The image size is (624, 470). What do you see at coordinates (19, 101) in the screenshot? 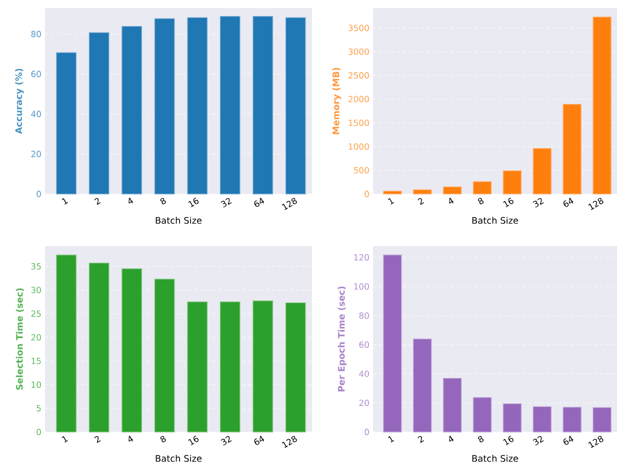
I see `y-axis-title: Accuracy (%)` at bounding box center [19, 101].